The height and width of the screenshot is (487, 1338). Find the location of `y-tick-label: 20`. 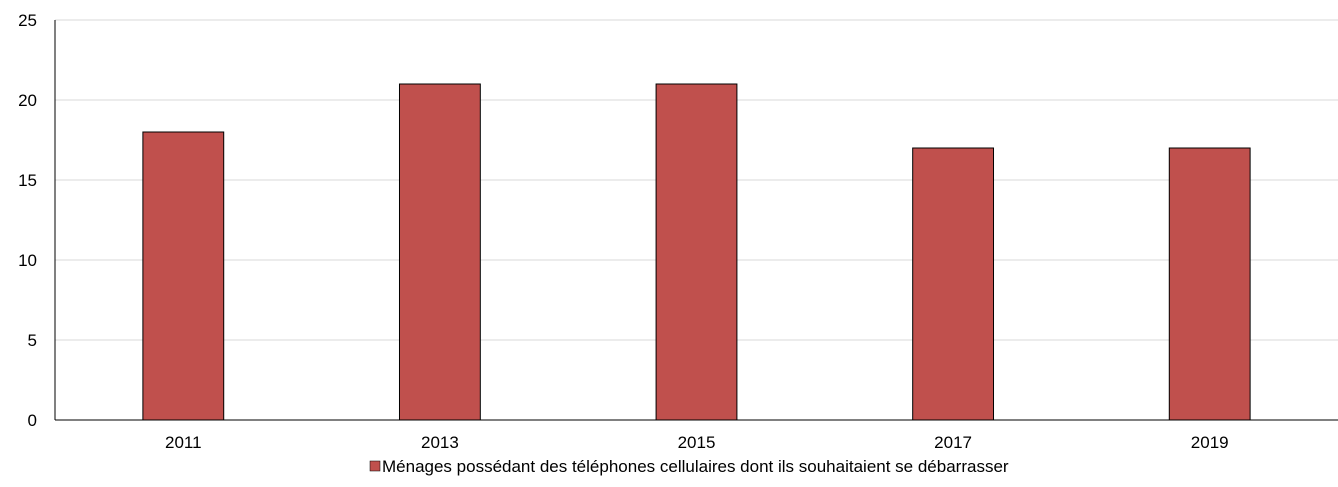

y-tick-label: 20 is located at coordinates (27, 100).